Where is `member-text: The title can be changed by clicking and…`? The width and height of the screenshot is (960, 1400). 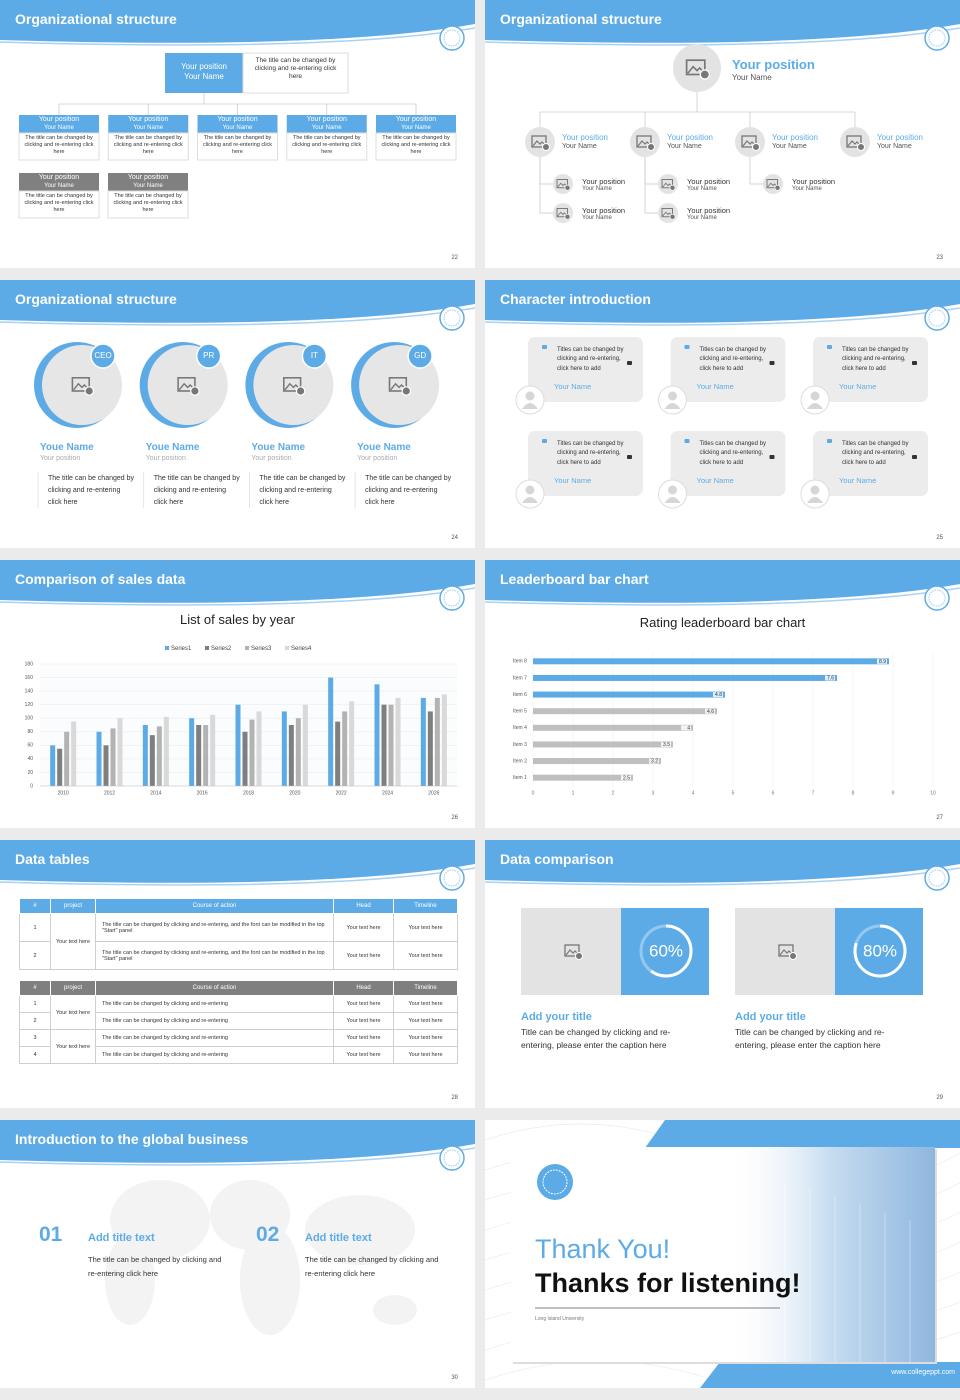 member-text: The title can be changed by clicking and… is located at coordinates (91, 490).